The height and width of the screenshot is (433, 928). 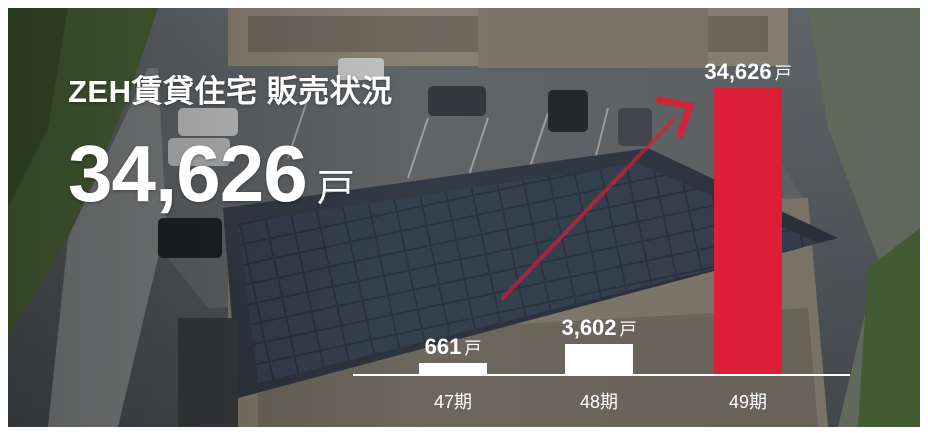 What do you see at coordinates (453, 346) in the screenshot?
I see `value-label-1: 661 戸` at bounding box center [453, 346].